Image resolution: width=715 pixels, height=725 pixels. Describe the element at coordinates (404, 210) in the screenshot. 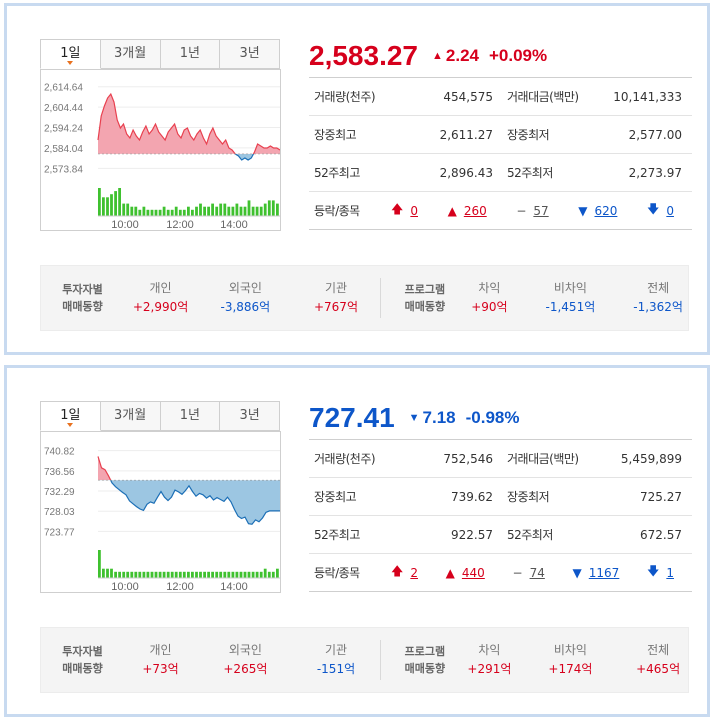

I see `breadth-item: 🡅 0` at that location.